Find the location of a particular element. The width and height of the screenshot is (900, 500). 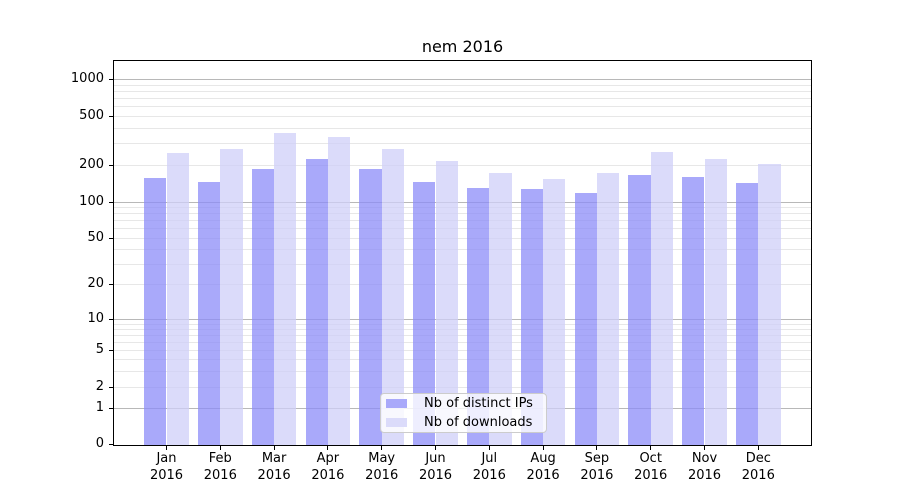

y-tick-label-100: 100 is located at coordinates (91, 201).